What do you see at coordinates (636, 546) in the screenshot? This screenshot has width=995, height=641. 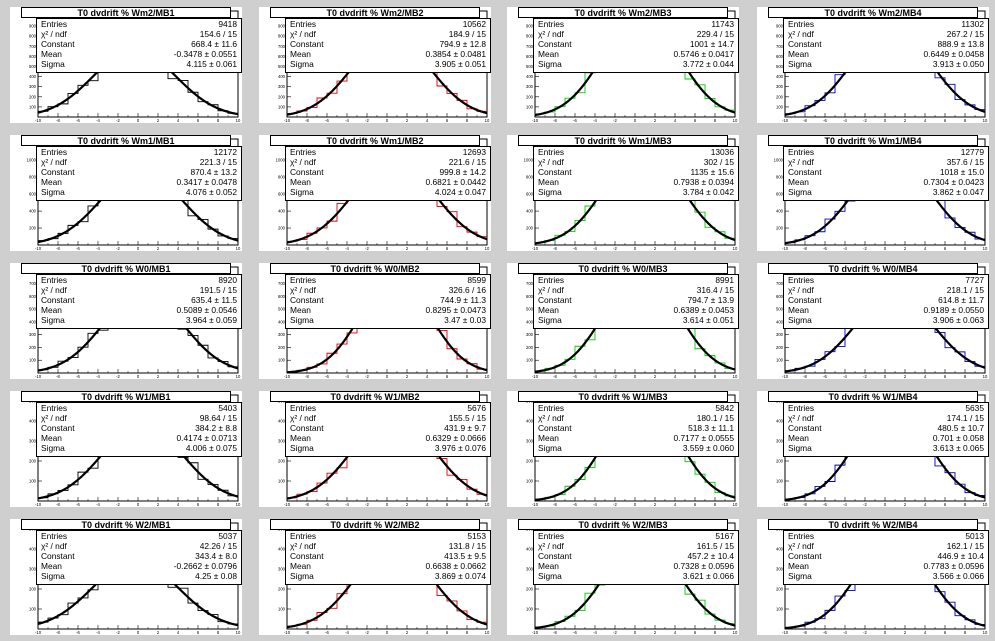 I see `stats-row-chi2: χ² / ndf 161.5 / 15` at bounding box center [636, 546].